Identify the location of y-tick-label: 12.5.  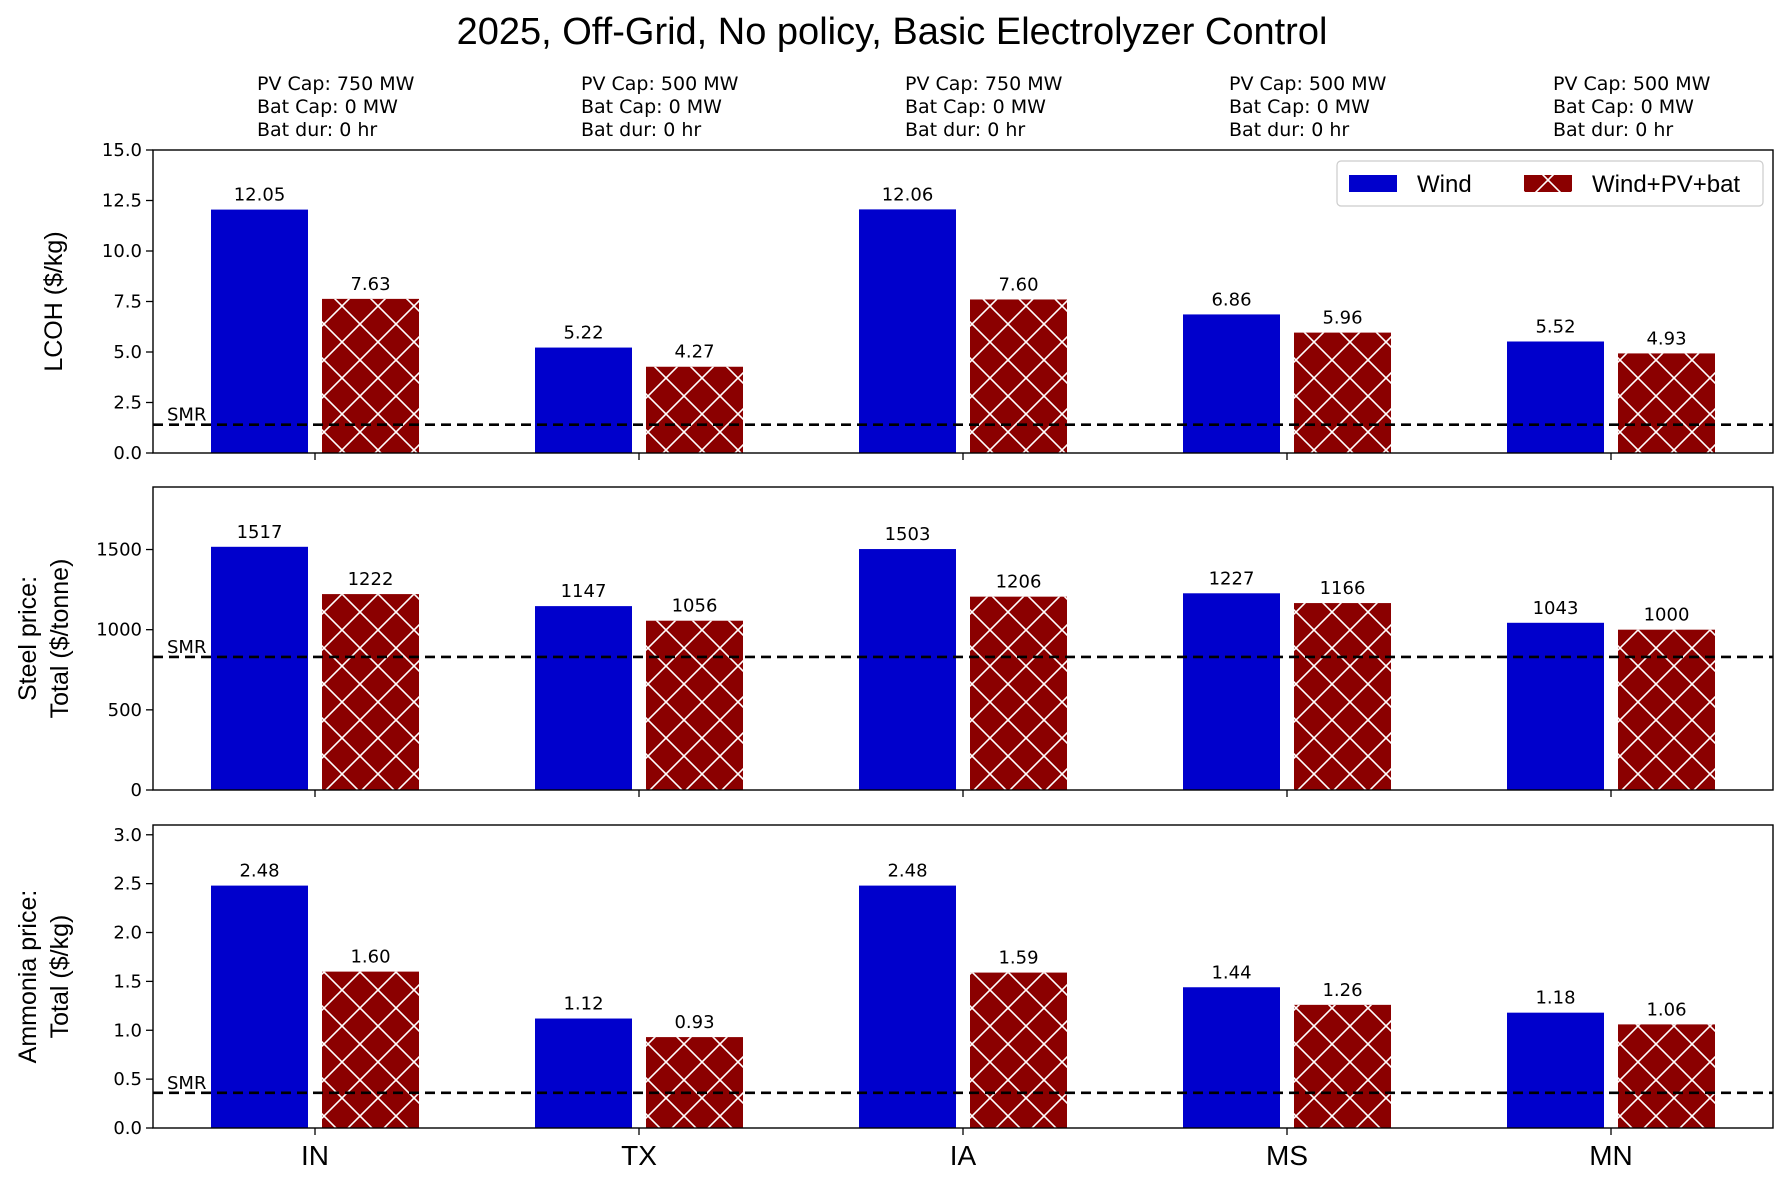
(122, 201).